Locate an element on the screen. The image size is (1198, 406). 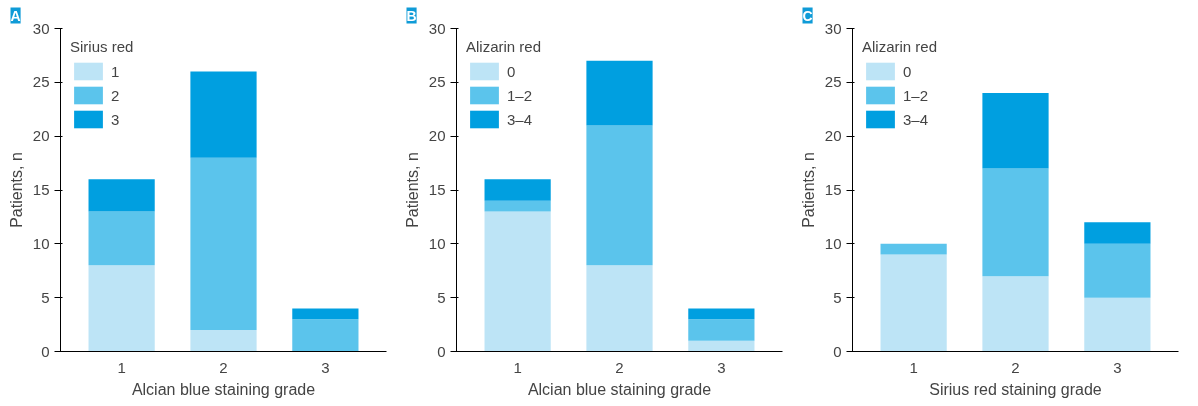
chart-title: A is located at coordinates (15, 15).